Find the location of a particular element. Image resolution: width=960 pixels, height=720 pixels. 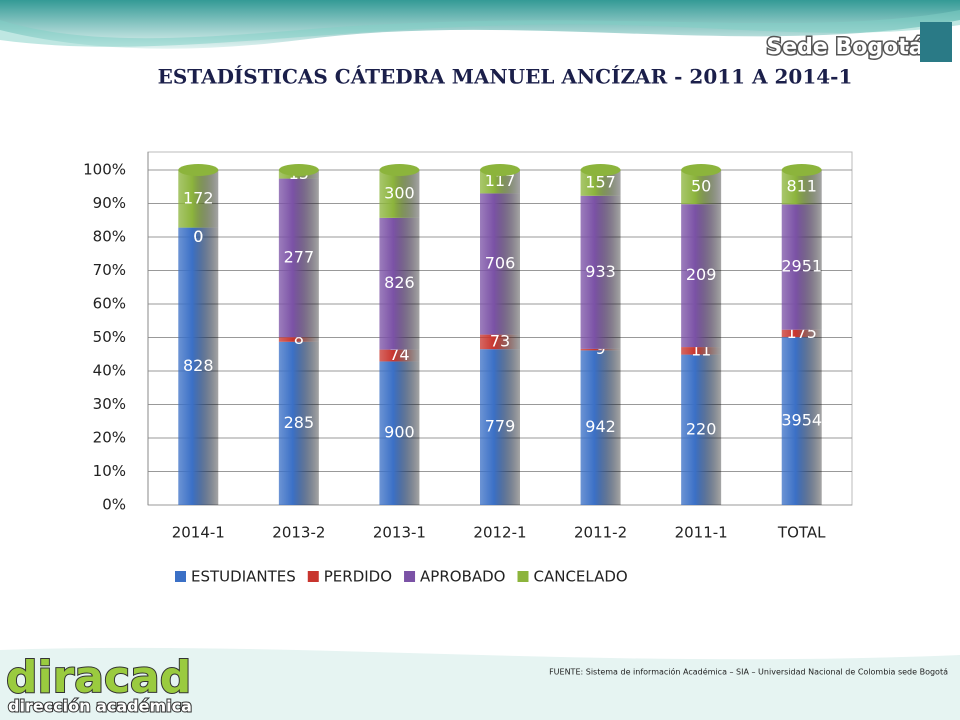

legend-label: ESTUDIANTES is located at coordinates (243, 577).